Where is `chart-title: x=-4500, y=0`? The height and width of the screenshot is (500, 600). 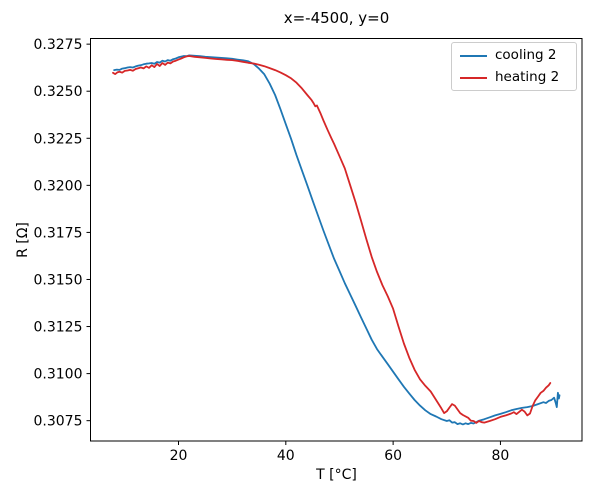 chart-title: x=-4500, y=0 is located at coordinates (336, 18).